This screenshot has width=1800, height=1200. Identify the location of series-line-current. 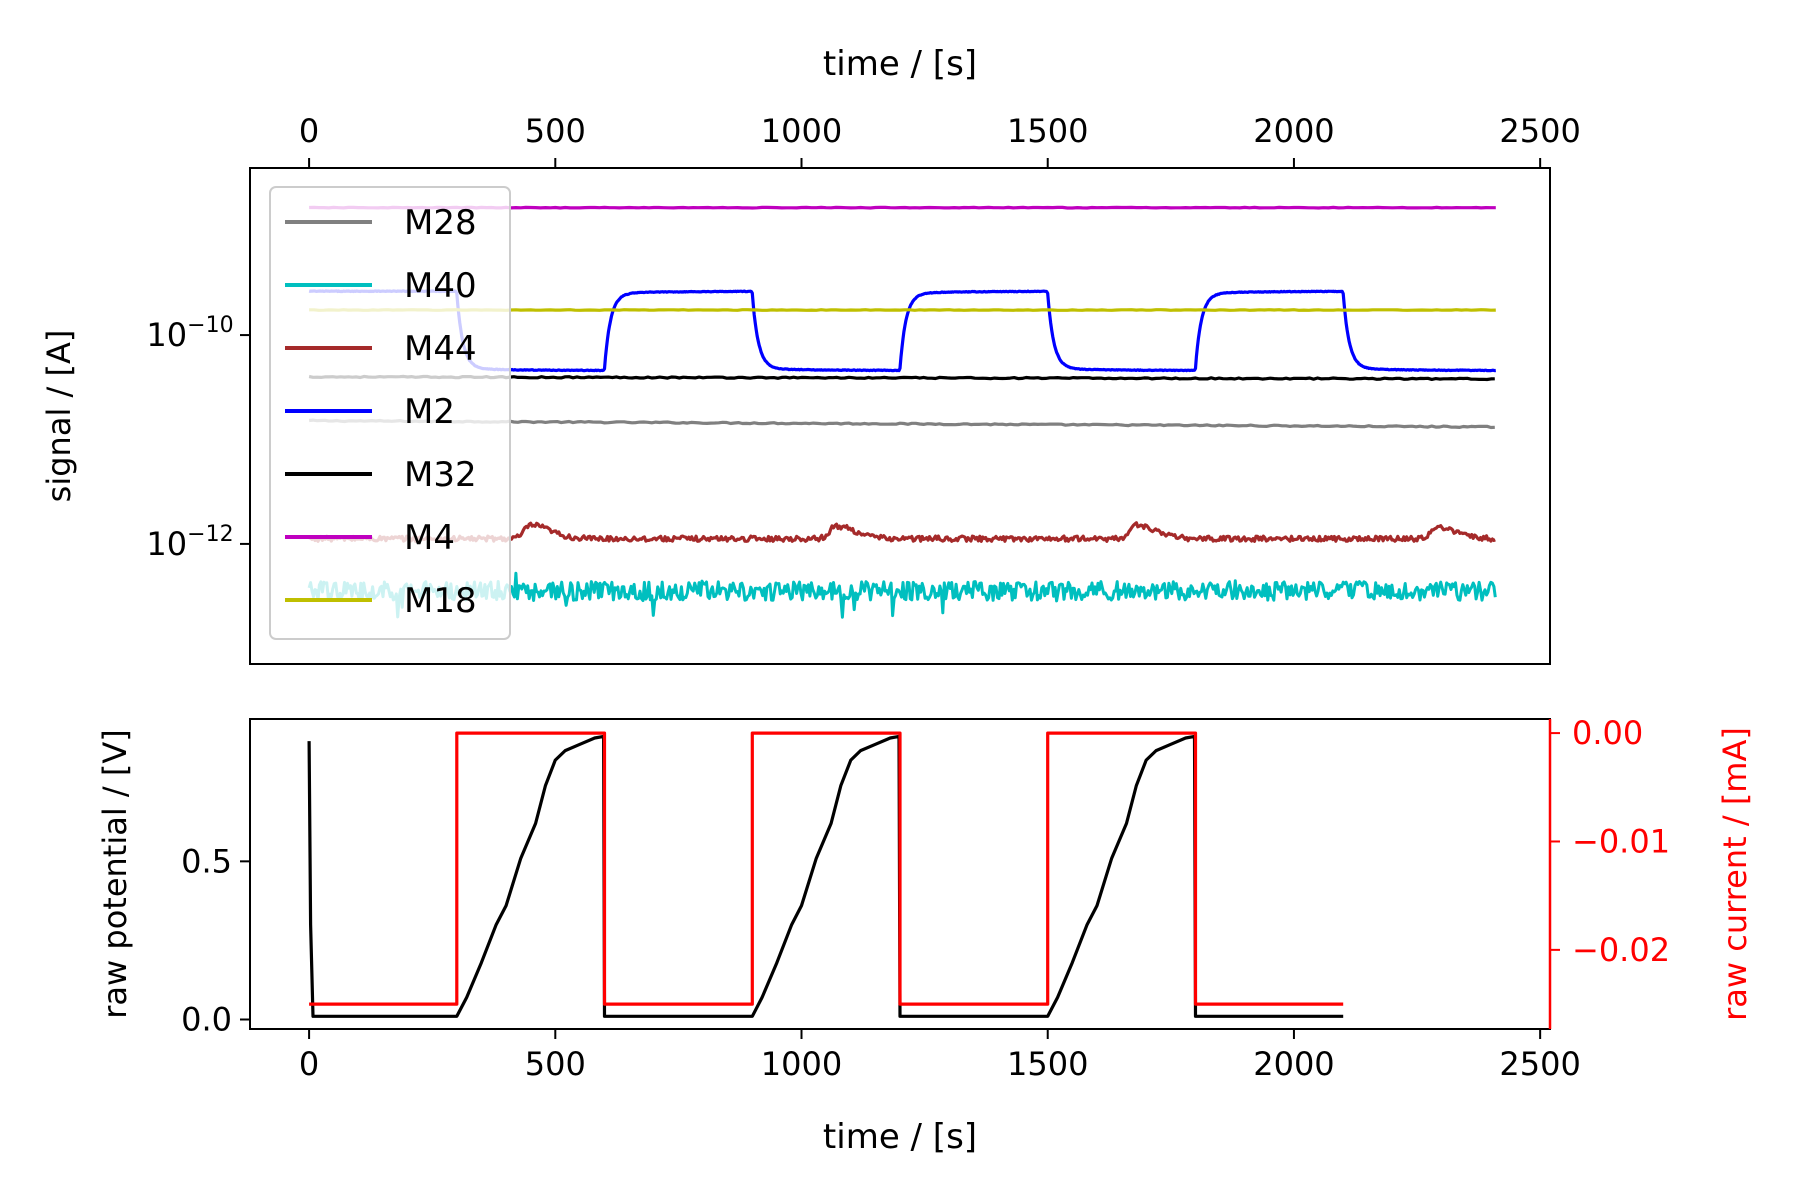
(826, 868).